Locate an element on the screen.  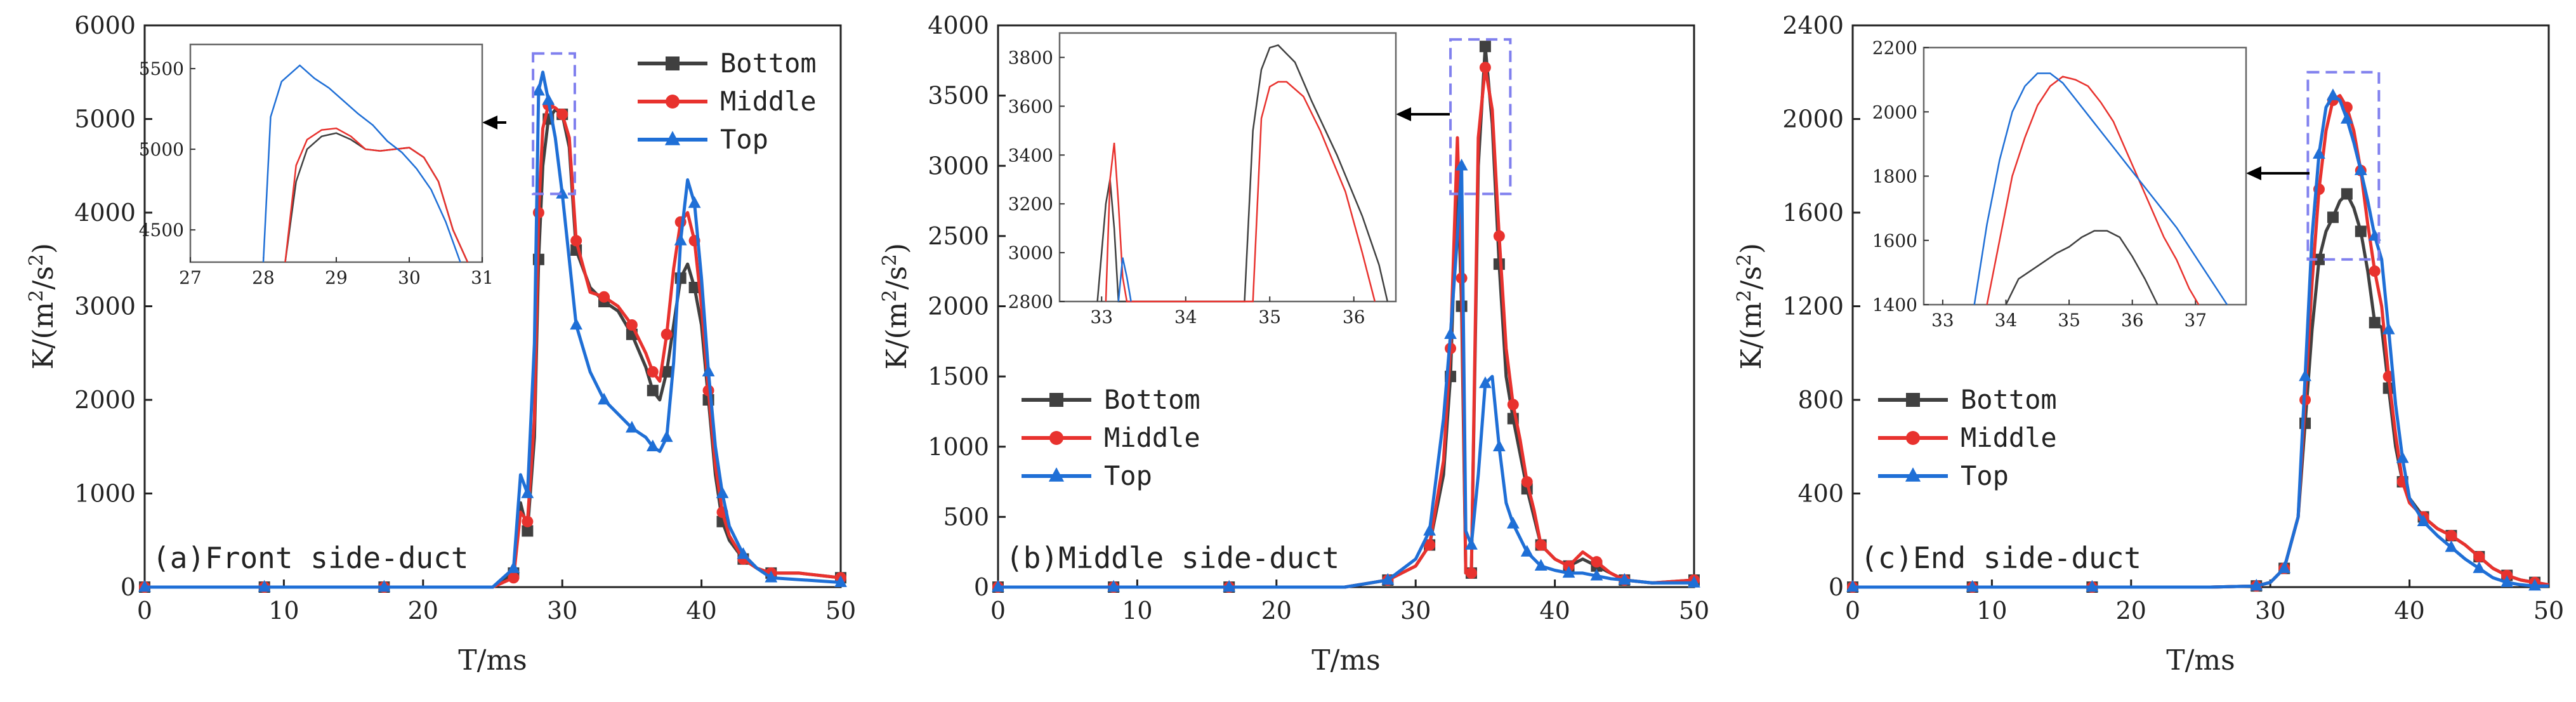
inset-x-tick-label: 30 is located at coordinates (409, 277).